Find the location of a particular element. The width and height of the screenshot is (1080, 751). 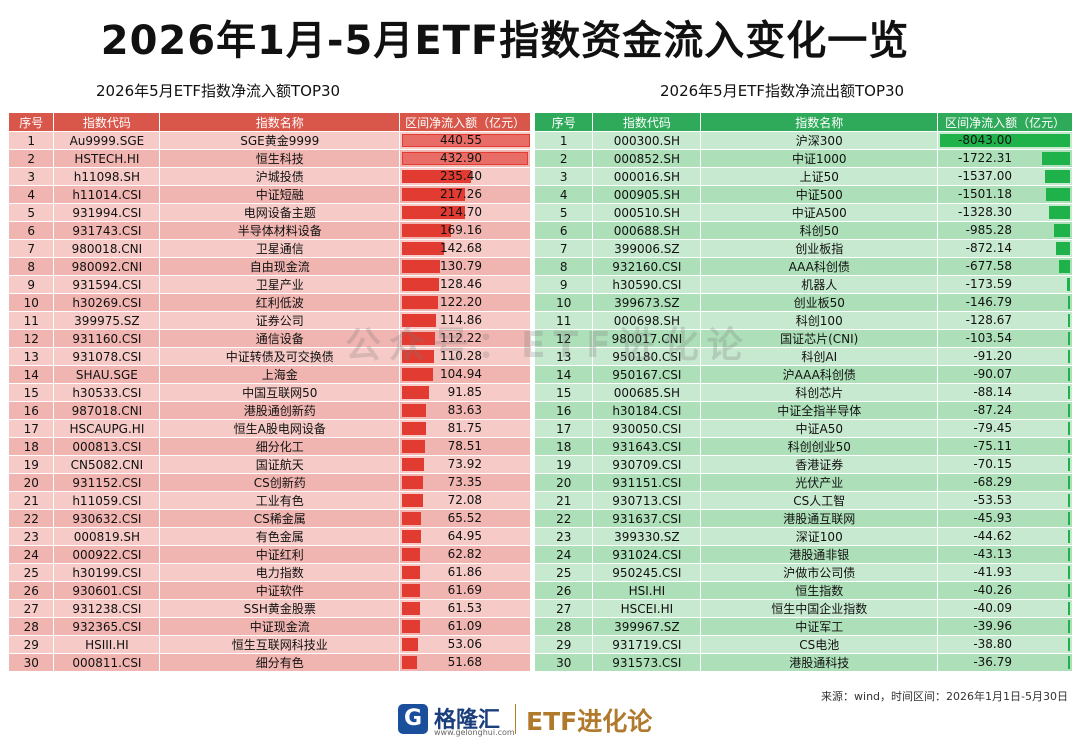

table-row: 24 931024.CSI 港股通非银 -43.13 is located at coordinates (804, 554).